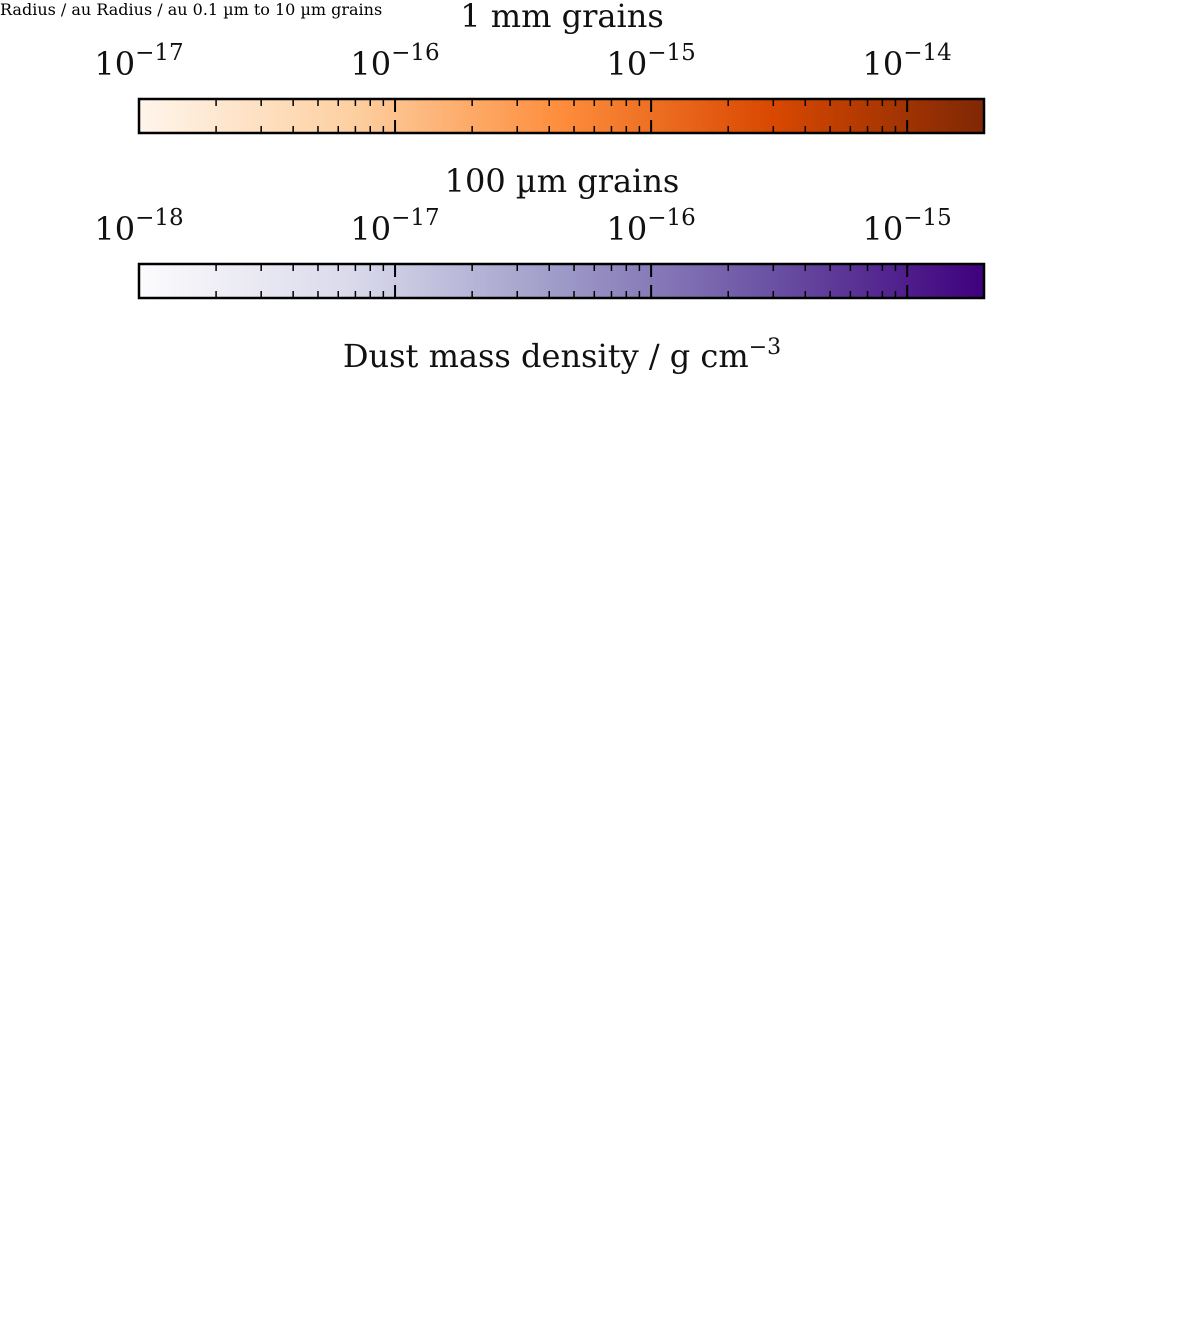 This screenshot has width=1200, height=1327. I want to click on colorbar-small-title: 0.1 µm to 10 µm grains, so click(287, 9).